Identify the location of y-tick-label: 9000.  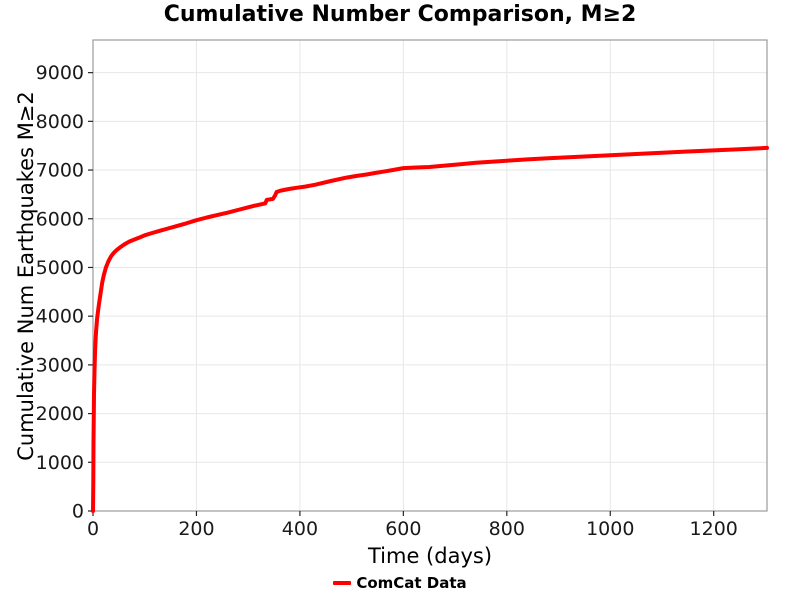
(60, 73).